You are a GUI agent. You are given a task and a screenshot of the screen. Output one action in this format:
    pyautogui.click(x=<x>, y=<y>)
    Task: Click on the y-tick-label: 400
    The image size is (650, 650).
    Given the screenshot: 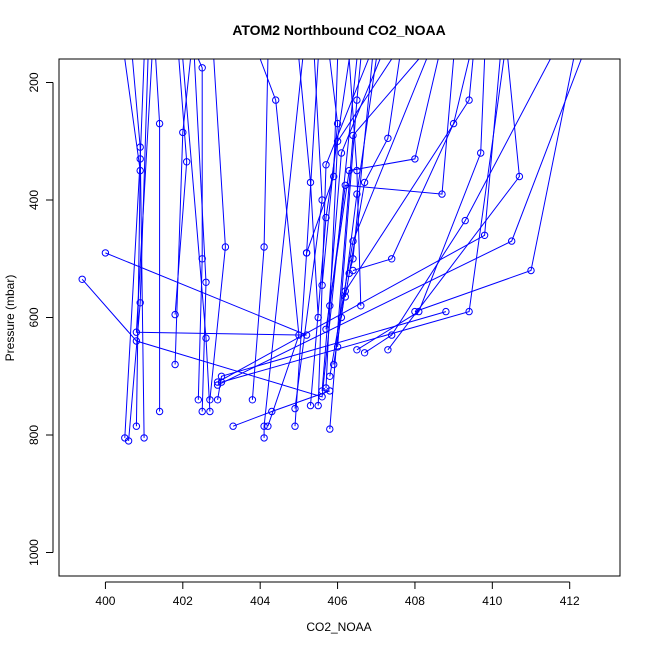 What is the action you would take?
    pyautogui.click(x=34, y=200)
    